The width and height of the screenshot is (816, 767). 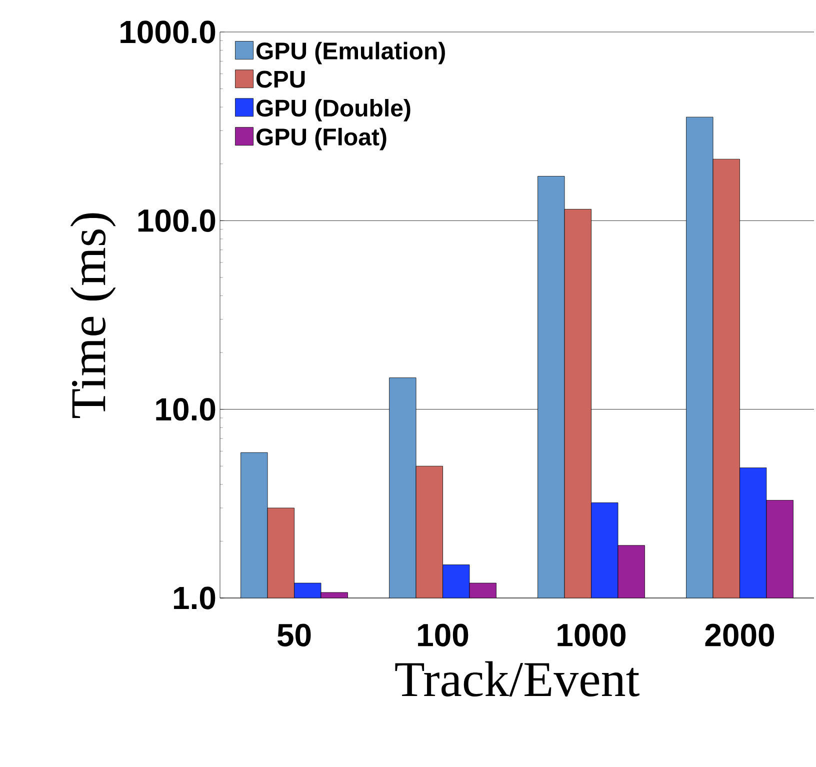 What do you see at coordinates (739, 635) in the screenshot?
I see `x-tick-label: 2000` at bounding box center [739, 635].